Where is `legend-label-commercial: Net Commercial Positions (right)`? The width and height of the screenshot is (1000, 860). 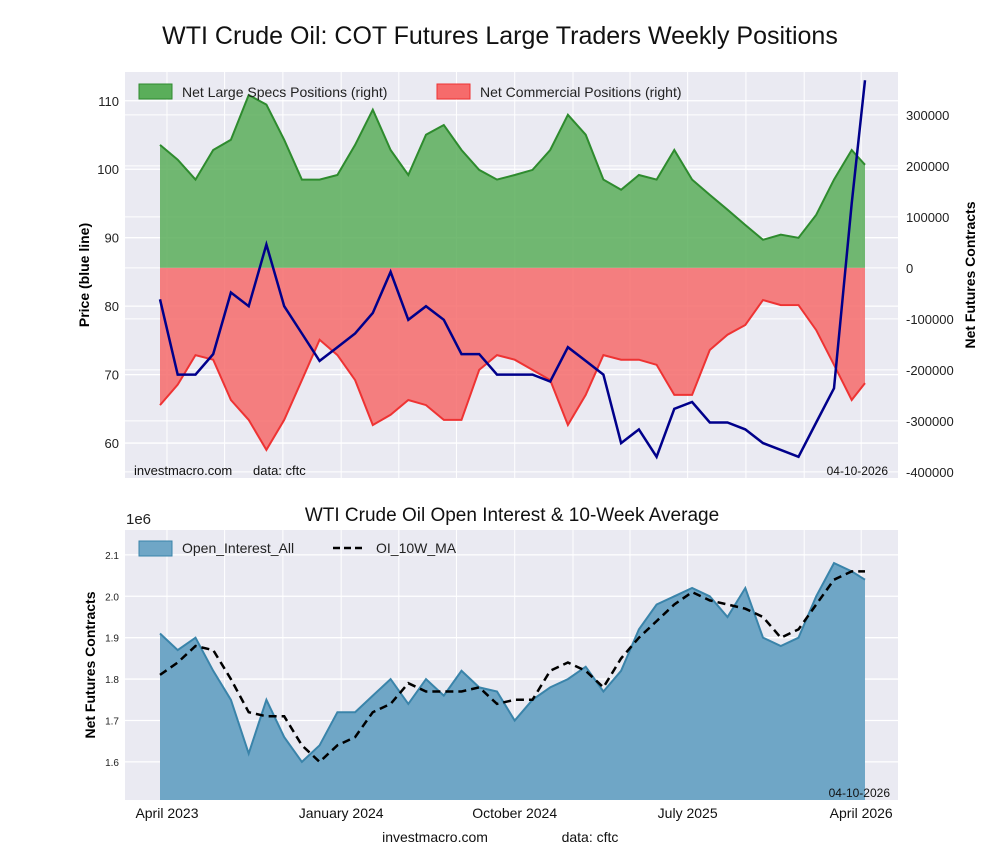
legend-label-commercial: Net Commercial Positions (right) is located at coordinates (581, 92).